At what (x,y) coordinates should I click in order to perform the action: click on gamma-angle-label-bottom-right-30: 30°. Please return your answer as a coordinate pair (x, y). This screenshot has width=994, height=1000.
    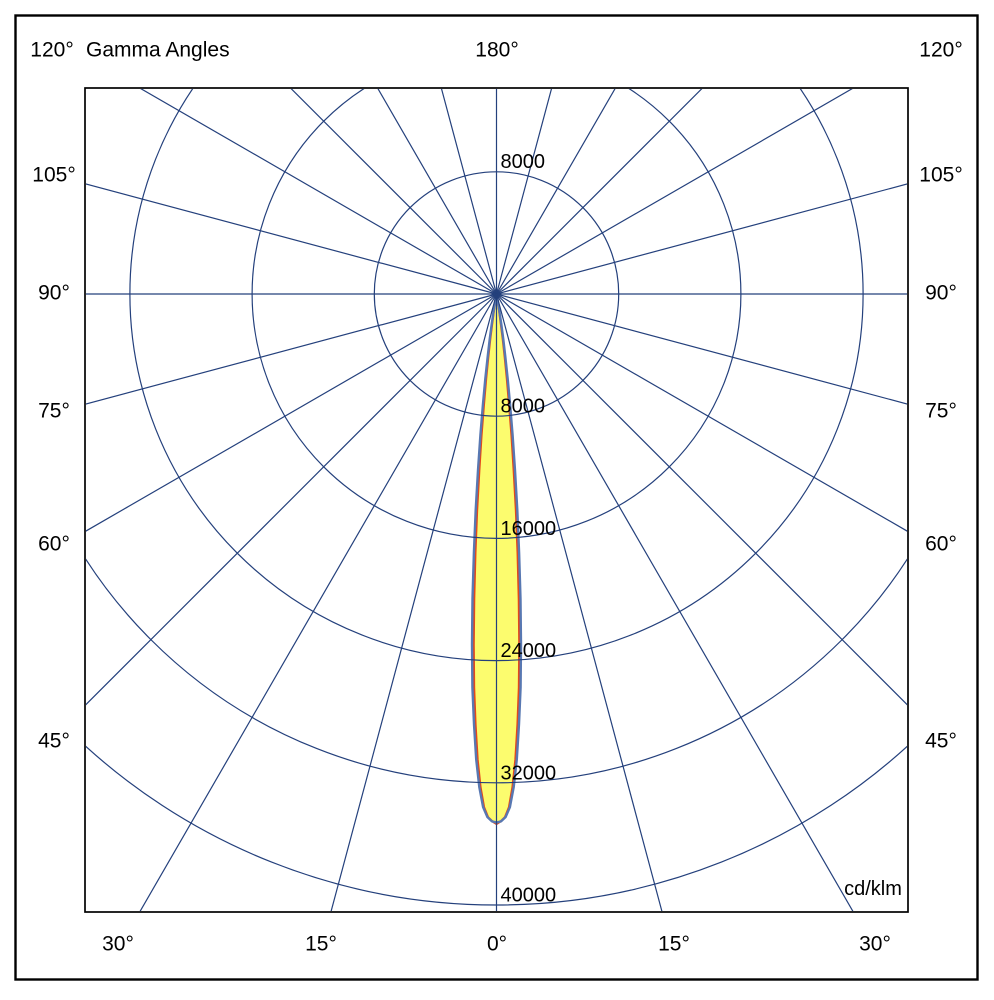
    Looking at the image, I should click on (875, 944).